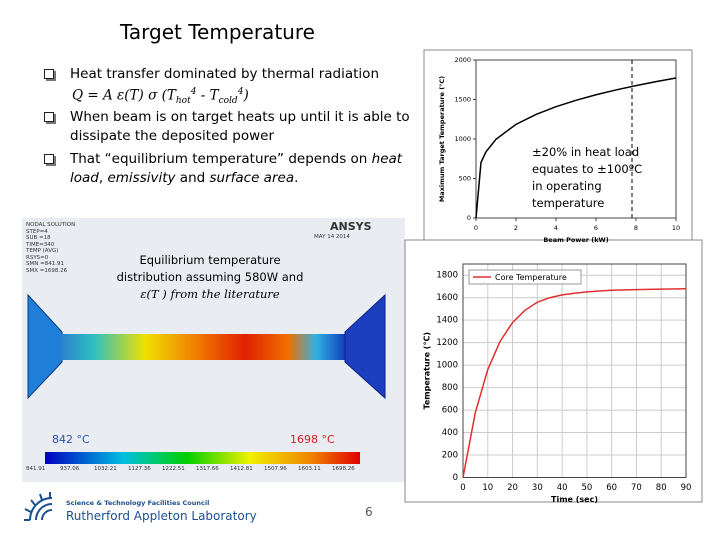  Describe the element at coordinates (71, 439) in the screenshot. I see `min-temperature: 842 °C` at that location.